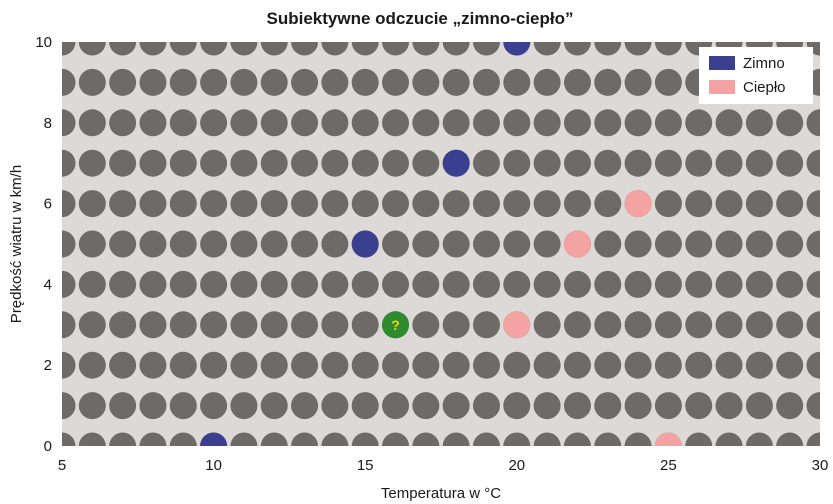  Describe the element at coordinates (48, 365) in the screenshot. I see `y-tick-label: 2` at that location.